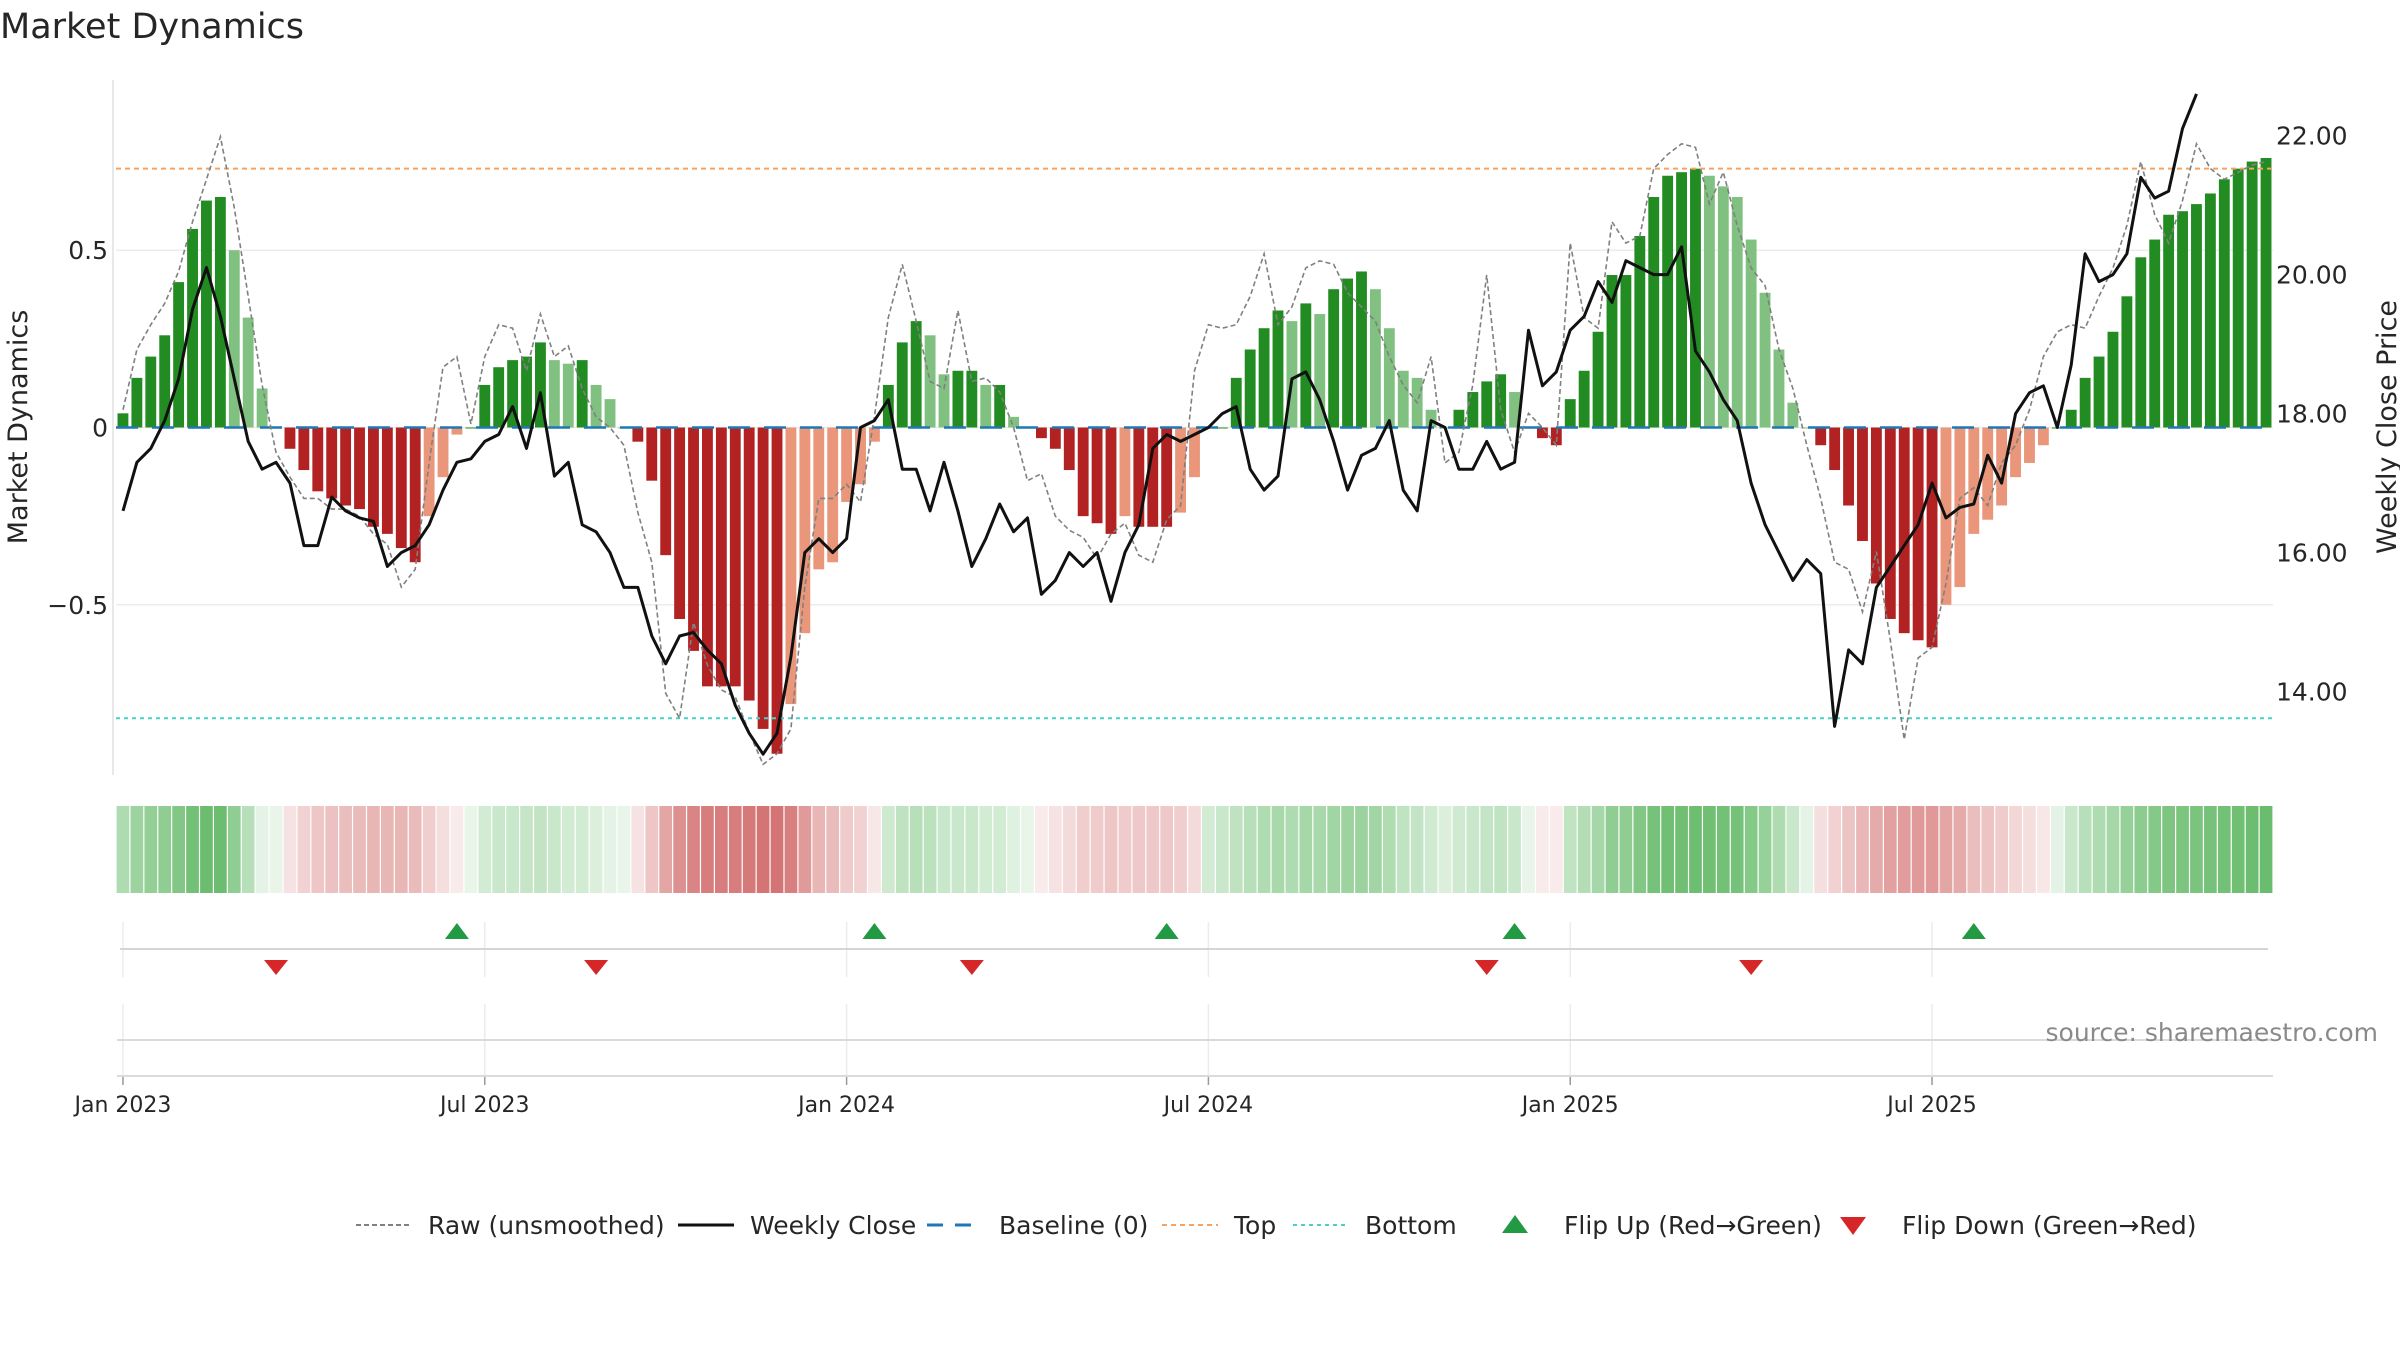 Image resolution: width=2400 pixels, height=1350 pixels. What do you see at coordinates (484, 1105) in the screenshot?
I see `x-tick-label: Jul 2023` at bounding box center [484, 1105].